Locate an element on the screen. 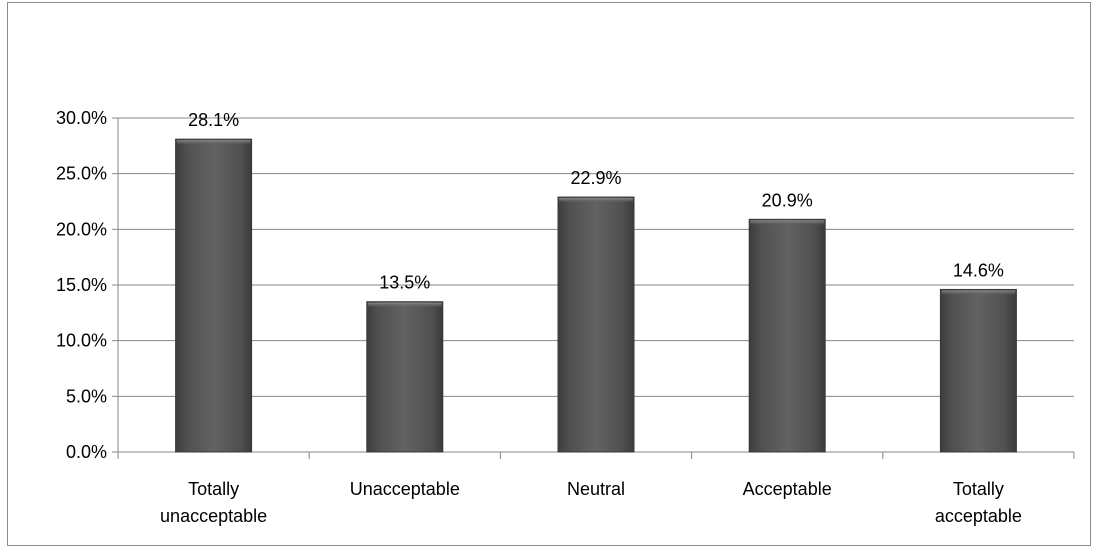 This screenshot has width=1094, height=548. y-tick-label: 25.0% is located at coordinates (81, 174).